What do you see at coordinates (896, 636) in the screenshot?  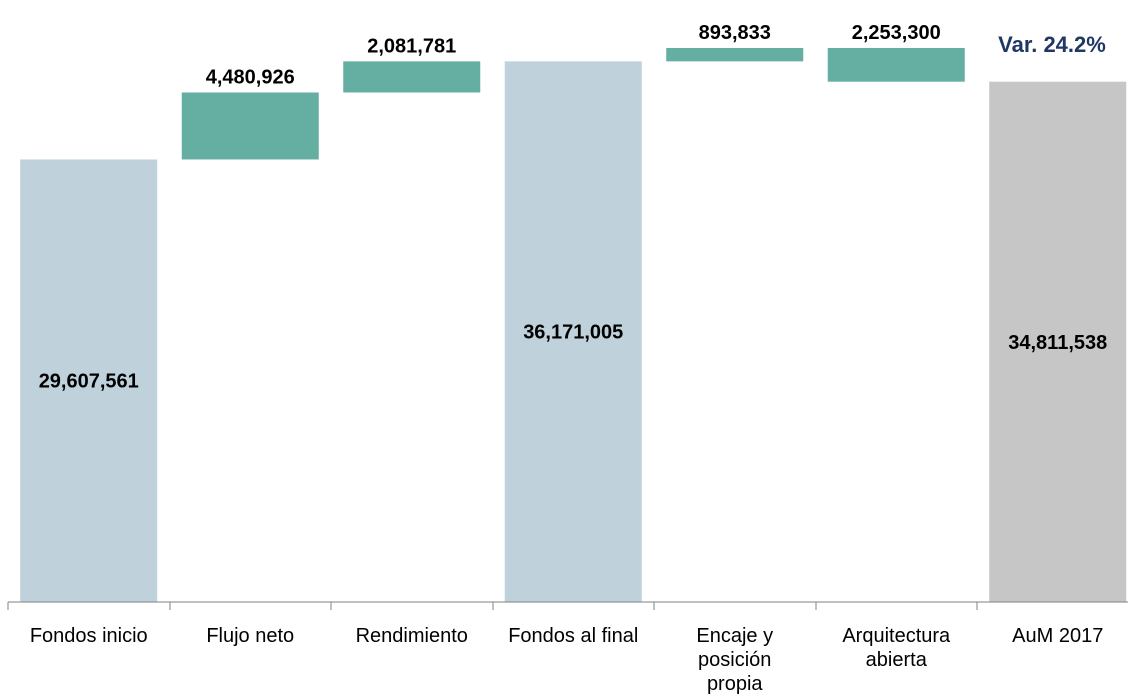 I see `category-label-line: Arquitectura` at bounding box center [896, 636].